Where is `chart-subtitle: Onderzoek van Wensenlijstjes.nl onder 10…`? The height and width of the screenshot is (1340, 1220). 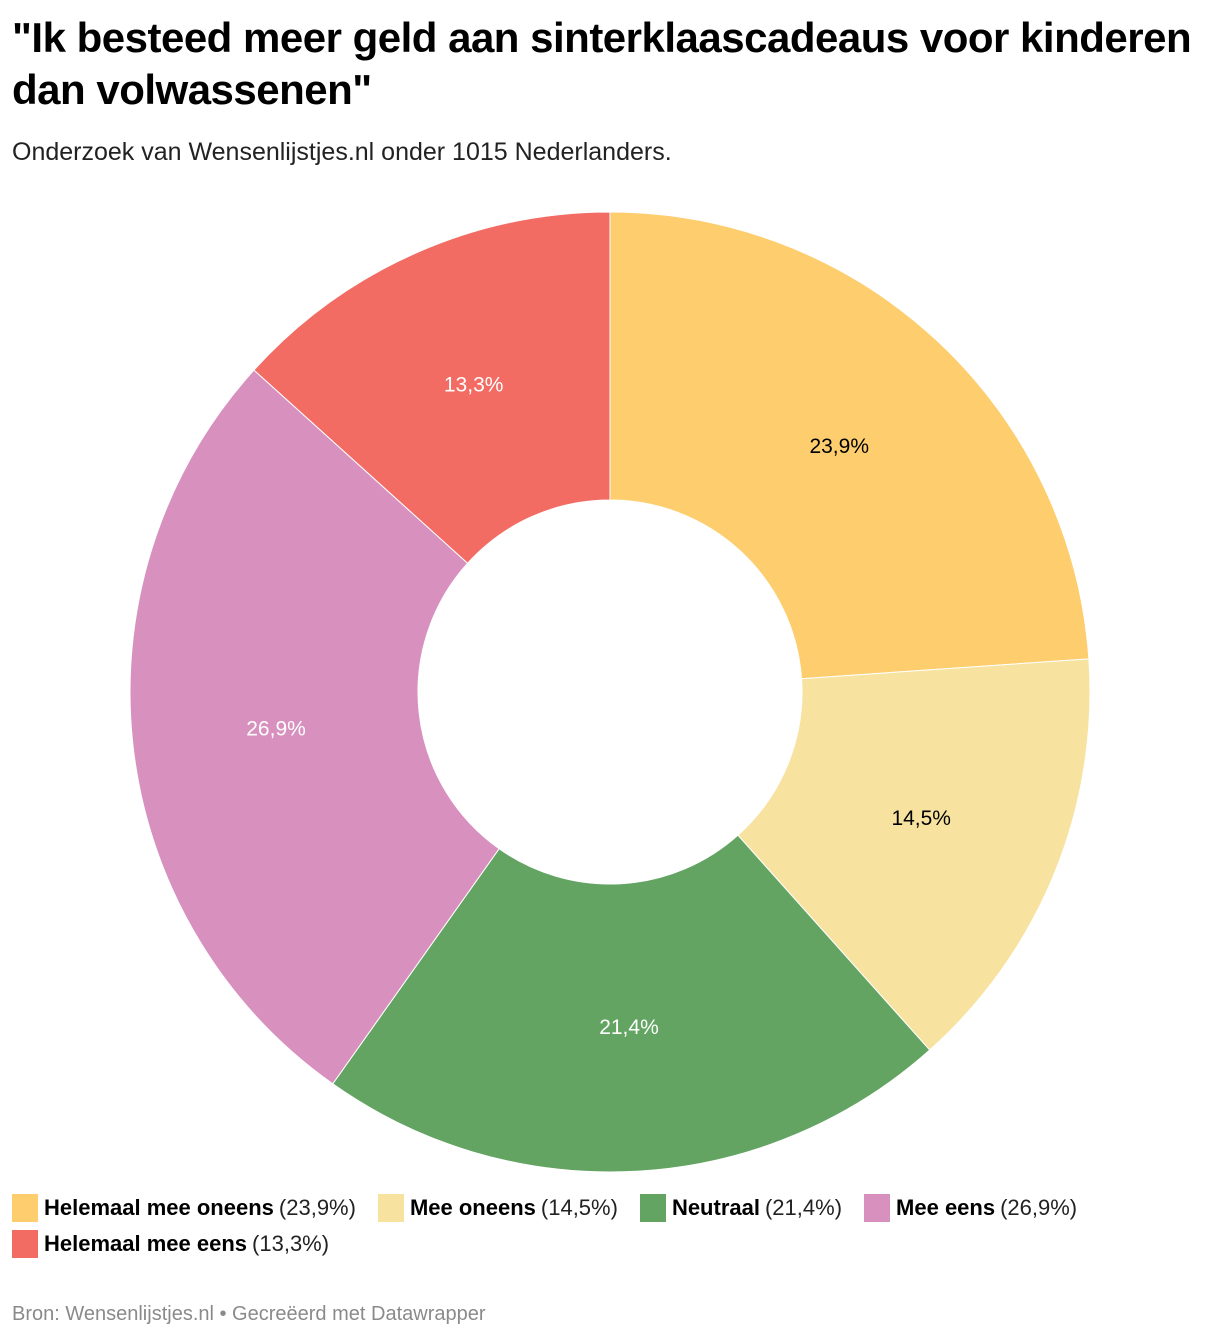
chart-subtitle: Onderzoek van Wensenlijstjes.nl onder 10… is located at coordinates (342, 152).